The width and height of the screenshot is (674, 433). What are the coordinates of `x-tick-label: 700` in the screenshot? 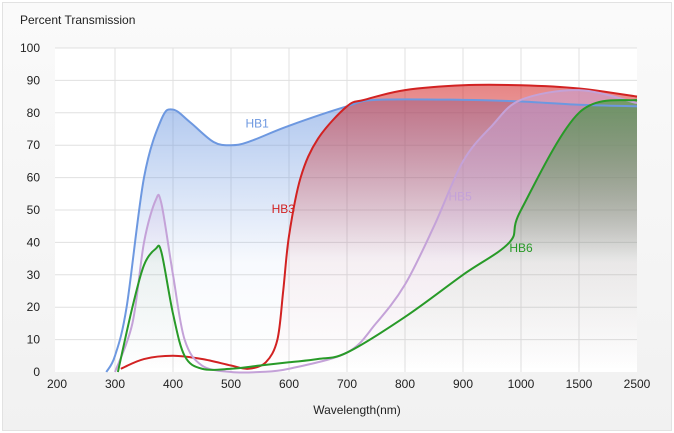 It's located at (347, 384).